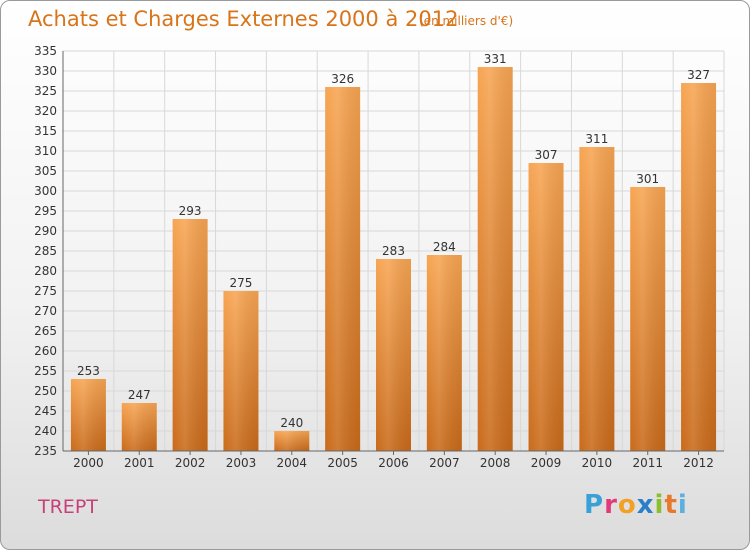  What do you see at coordinates (88, 463) in the screenshot?
I see `x-tick-label: 2000` at bounding box center [88, 463].